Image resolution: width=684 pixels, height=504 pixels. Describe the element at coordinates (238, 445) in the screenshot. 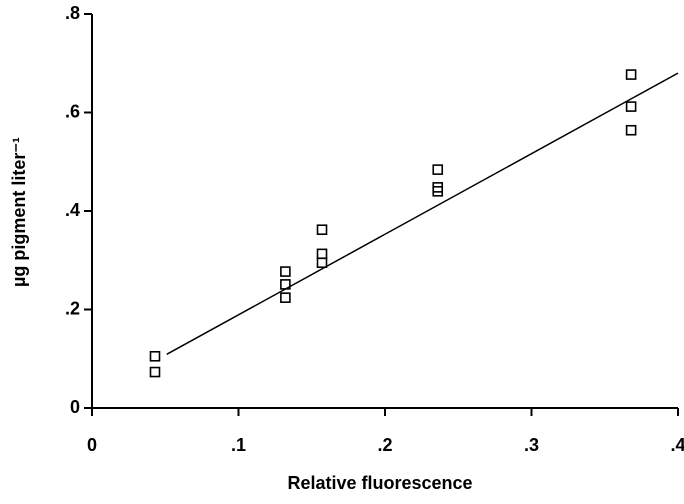

I see `x-tick-label: .1` at that location.